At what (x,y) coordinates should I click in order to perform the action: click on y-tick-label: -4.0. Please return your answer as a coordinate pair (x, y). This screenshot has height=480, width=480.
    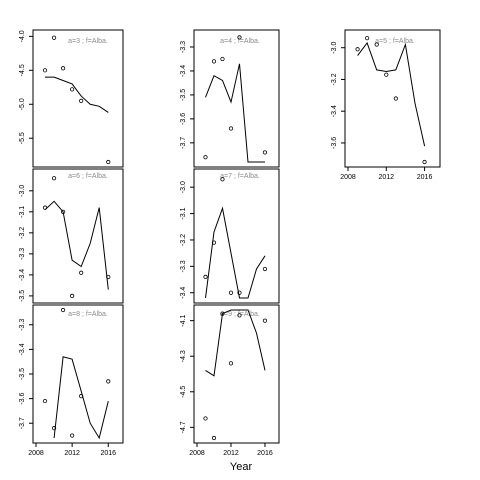
    Looking at the image, I should click on (22, 36).